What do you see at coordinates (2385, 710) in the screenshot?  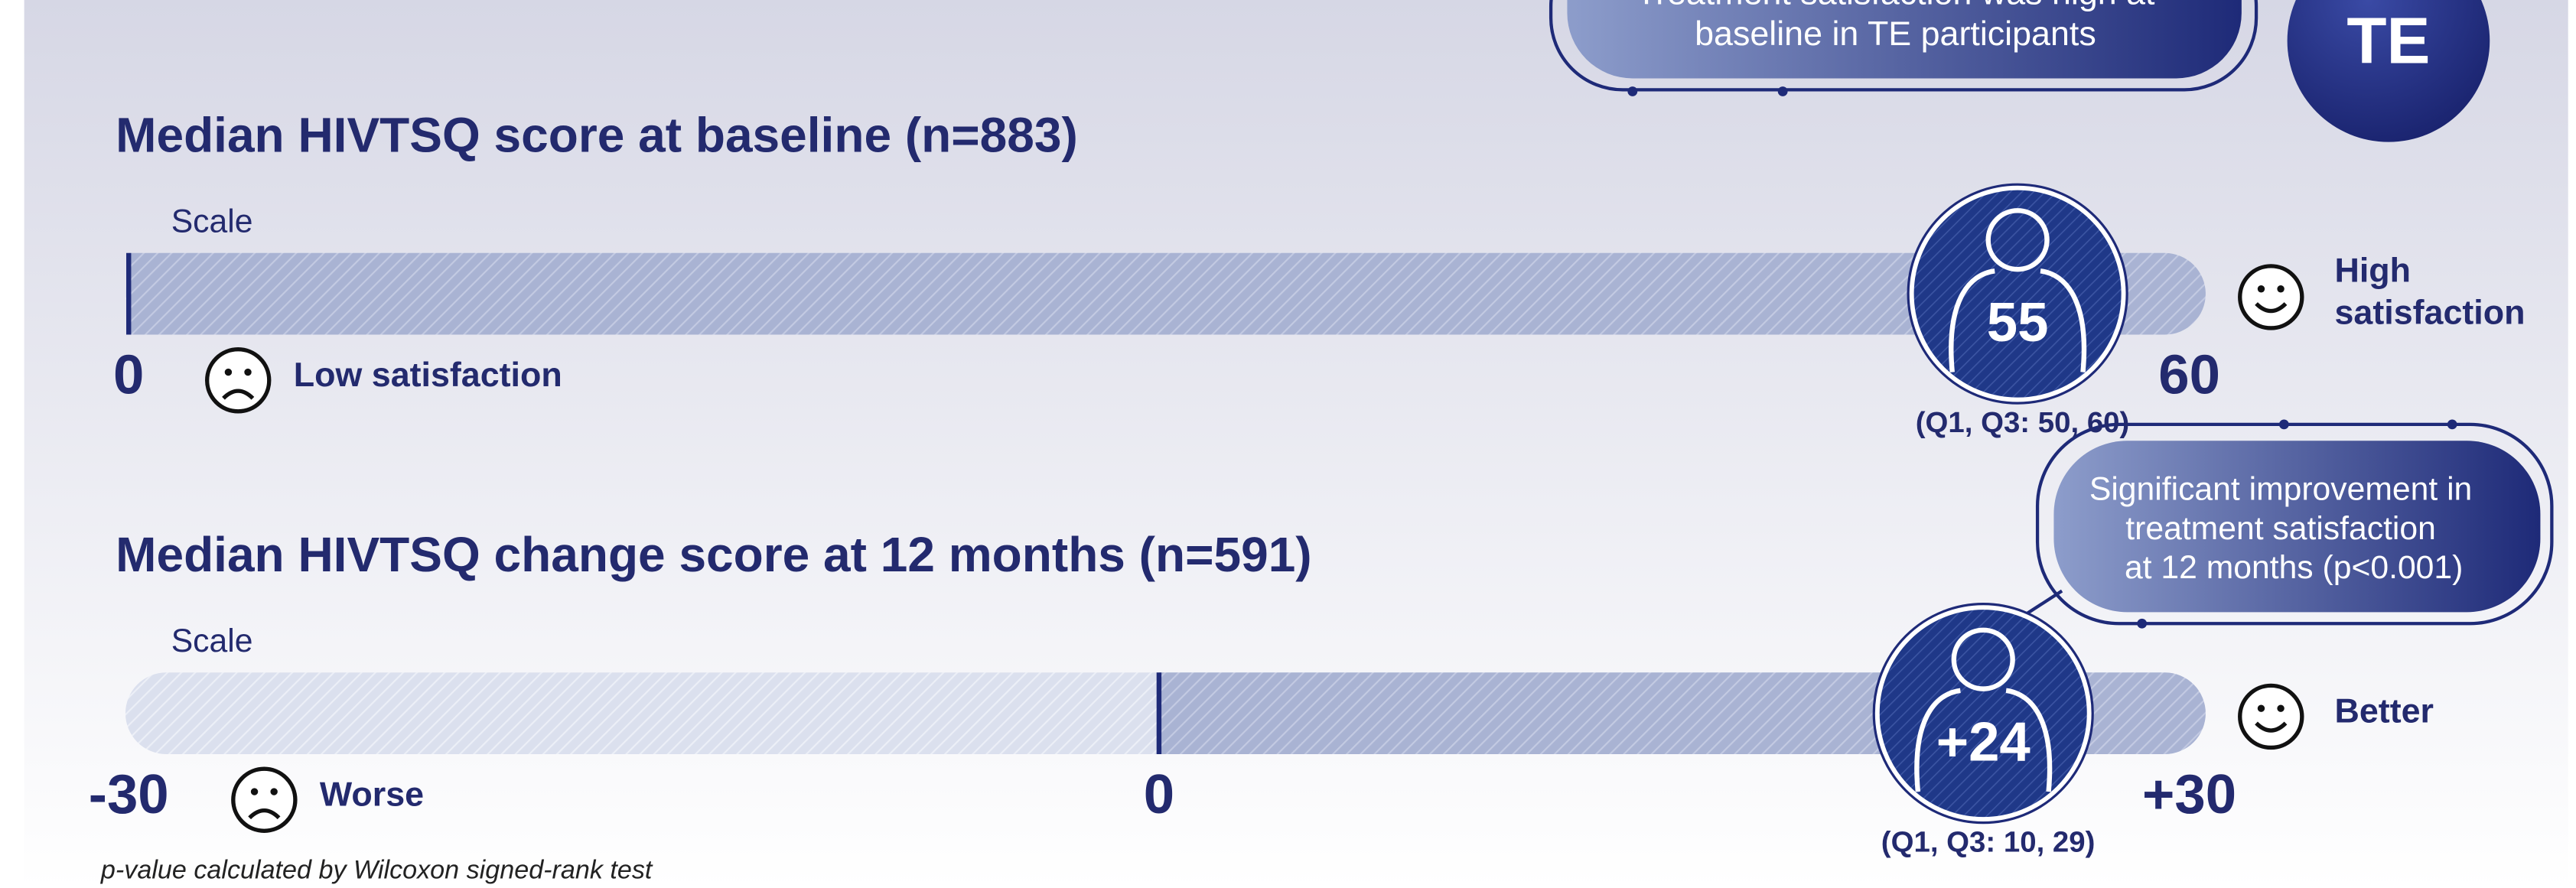 I see `high-label: Better` at bounding box center [2385, 710].